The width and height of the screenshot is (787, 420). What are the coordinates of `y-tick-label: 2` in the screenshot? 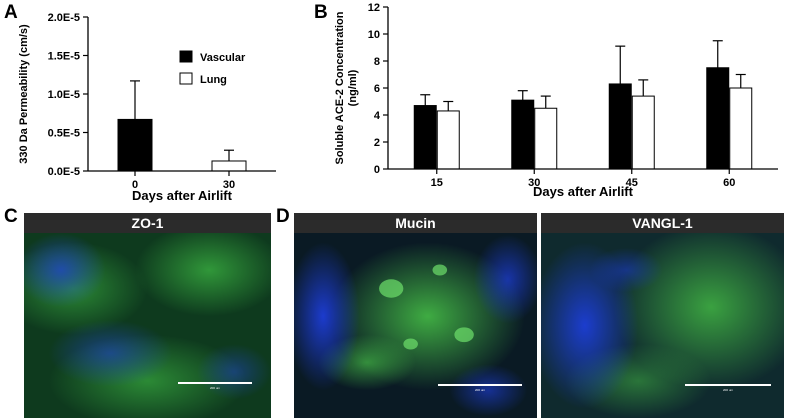 It's located at (377, 143).